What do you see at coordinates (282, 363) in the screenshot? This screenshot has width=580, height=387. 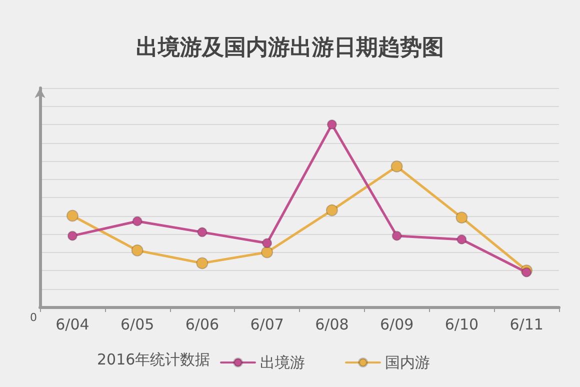 I see `legend-label: 出境游` at bounding box center [282, 363].